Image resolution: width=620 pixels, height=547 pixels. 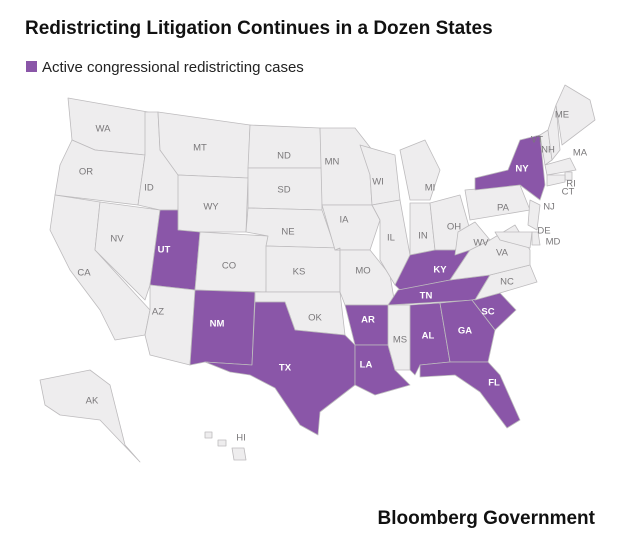 What do you see at coordinates (571, 184) in the screenshot?
I see `state-label: RI` at bounding box center [571, 184].